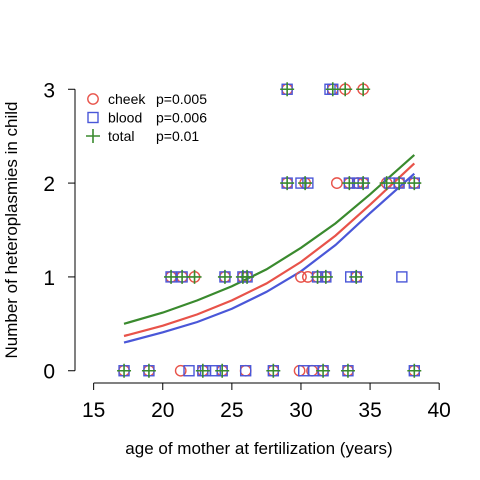  Describe the element at coordinates (438, 410) in the screenshot. I see `x-tick-label: 40` at that location.